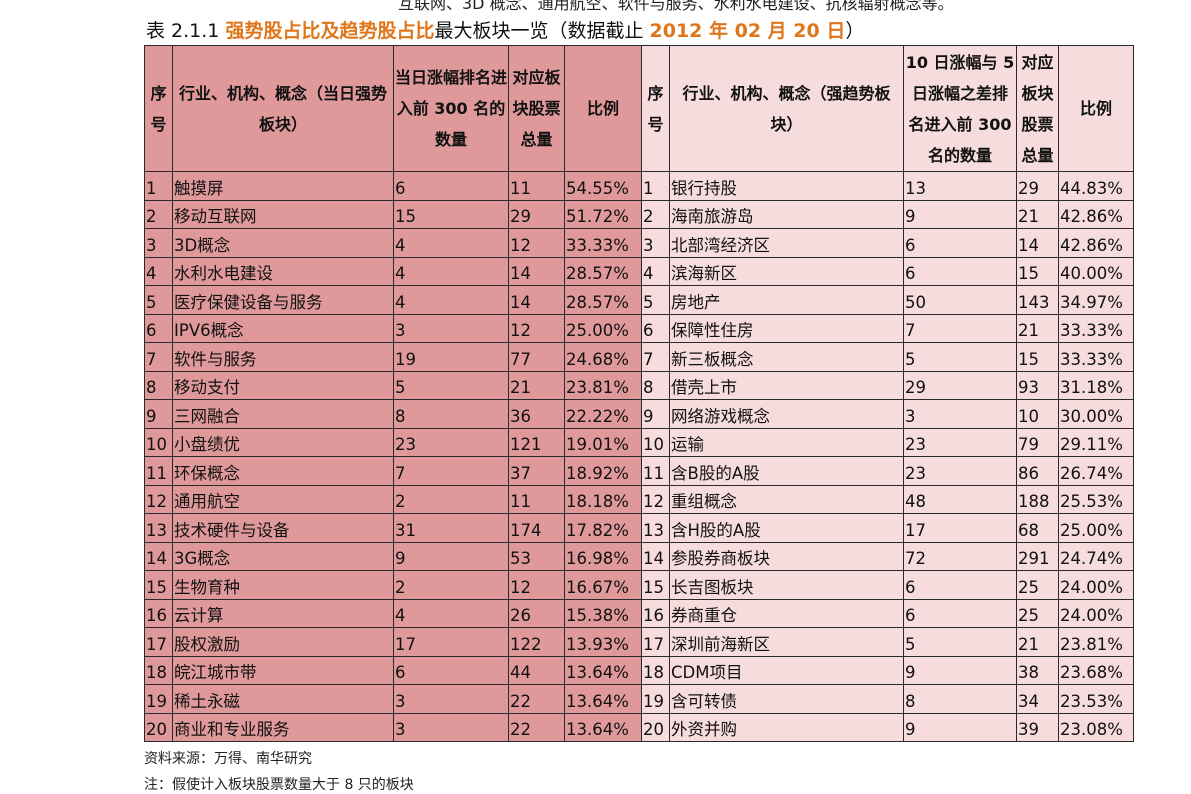 This screenshot has height=794, width=1191. I want to click on left-sector-cell: 皖江城市带, so click(283, 670).